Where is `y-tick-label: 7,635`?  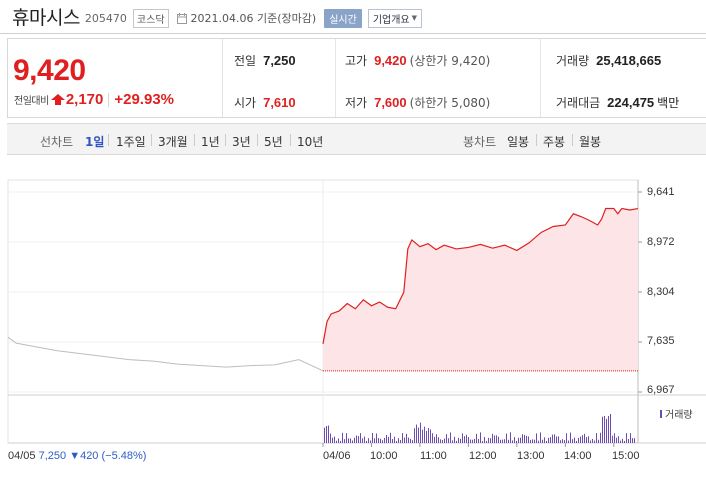 y-tick-label: 7,635 is located at coordinates (661, 341).